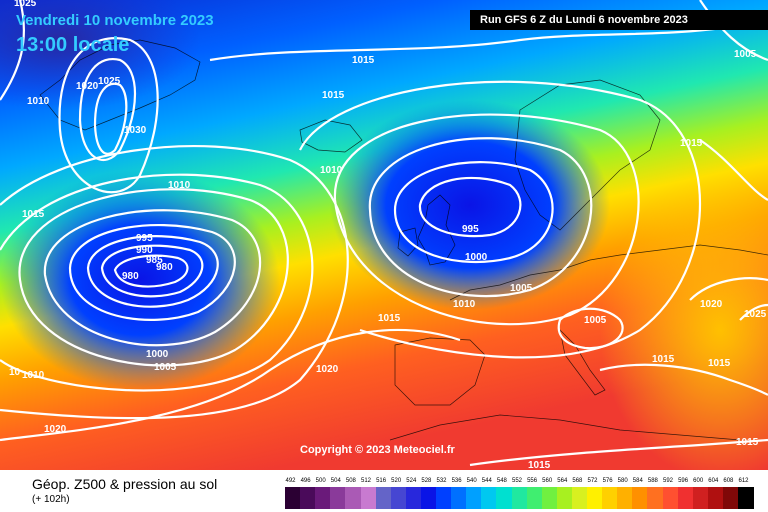  What do you see at coordinates (15, 372) in the screenshot?
I see `isobar-label: 10` at bounding box center [15, 372].